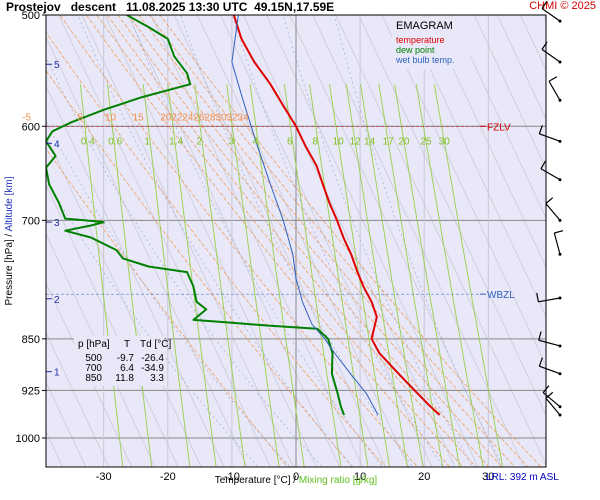 This screenshot has width=600, height=500. I want to click on dry-adiabat-label: 32, so click(232, 117).